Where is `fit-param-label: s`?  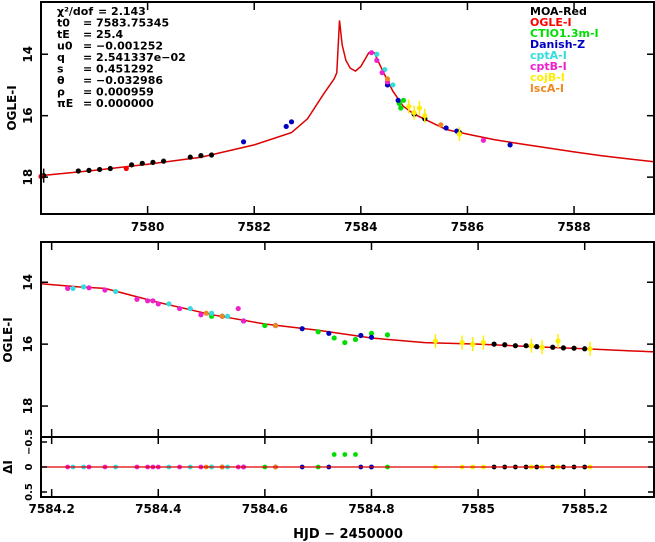
fit-param-label: s is located at coordinates (60, 69).